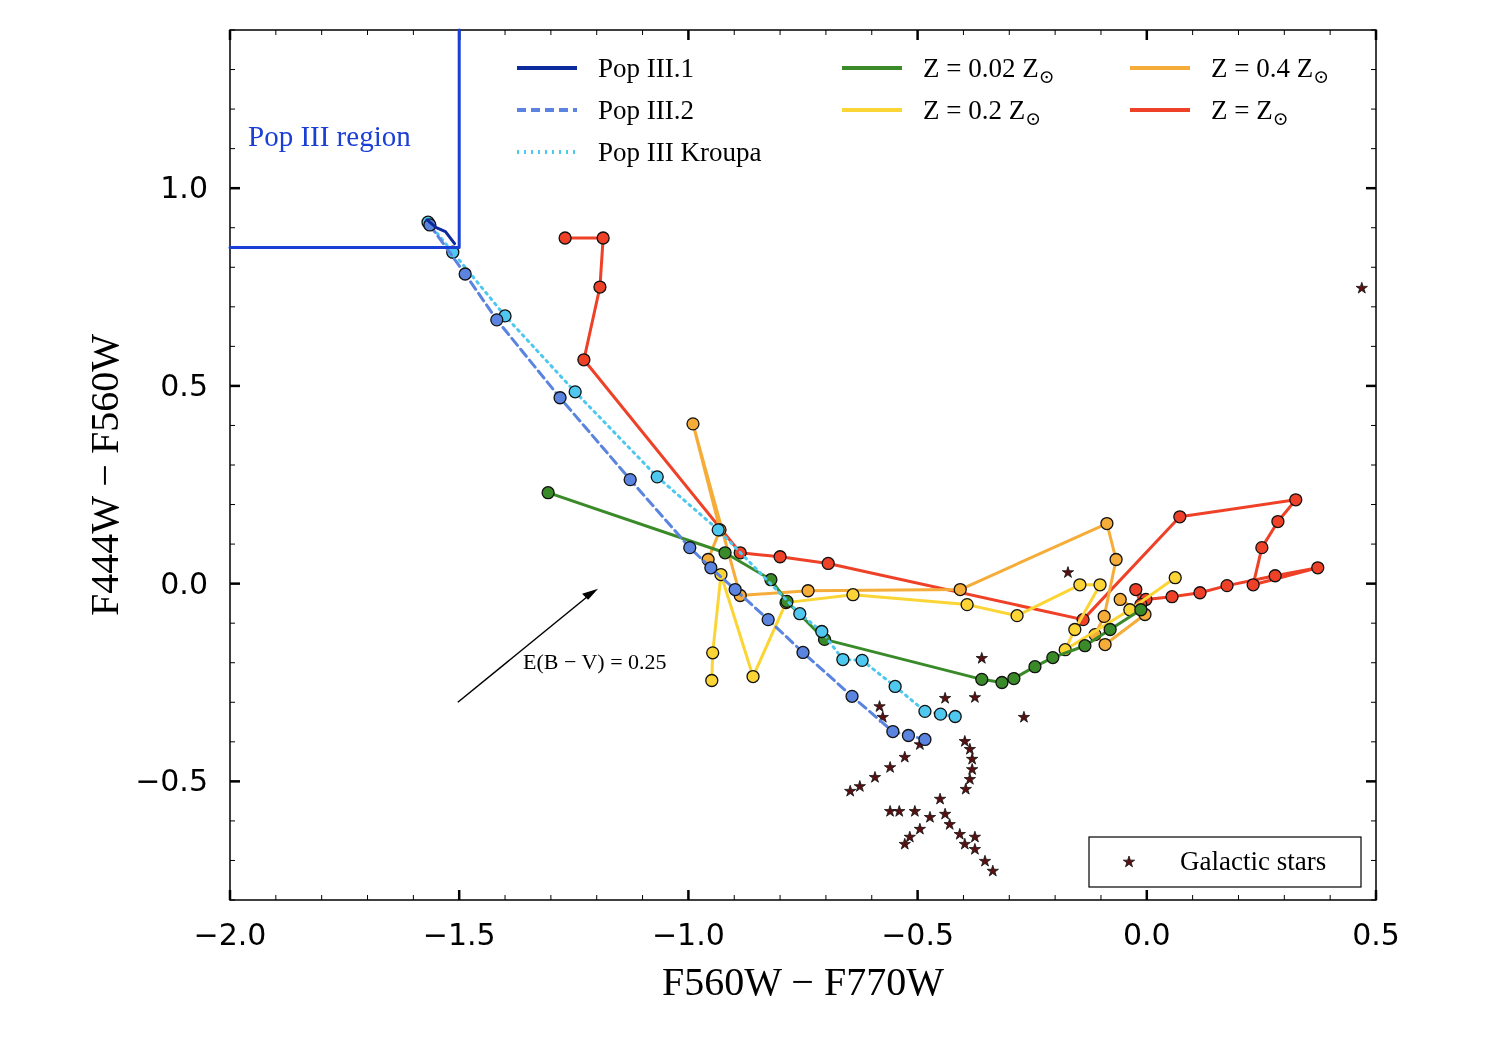  I want to click on x-tick-label: 0.5, so click(1376, 934).